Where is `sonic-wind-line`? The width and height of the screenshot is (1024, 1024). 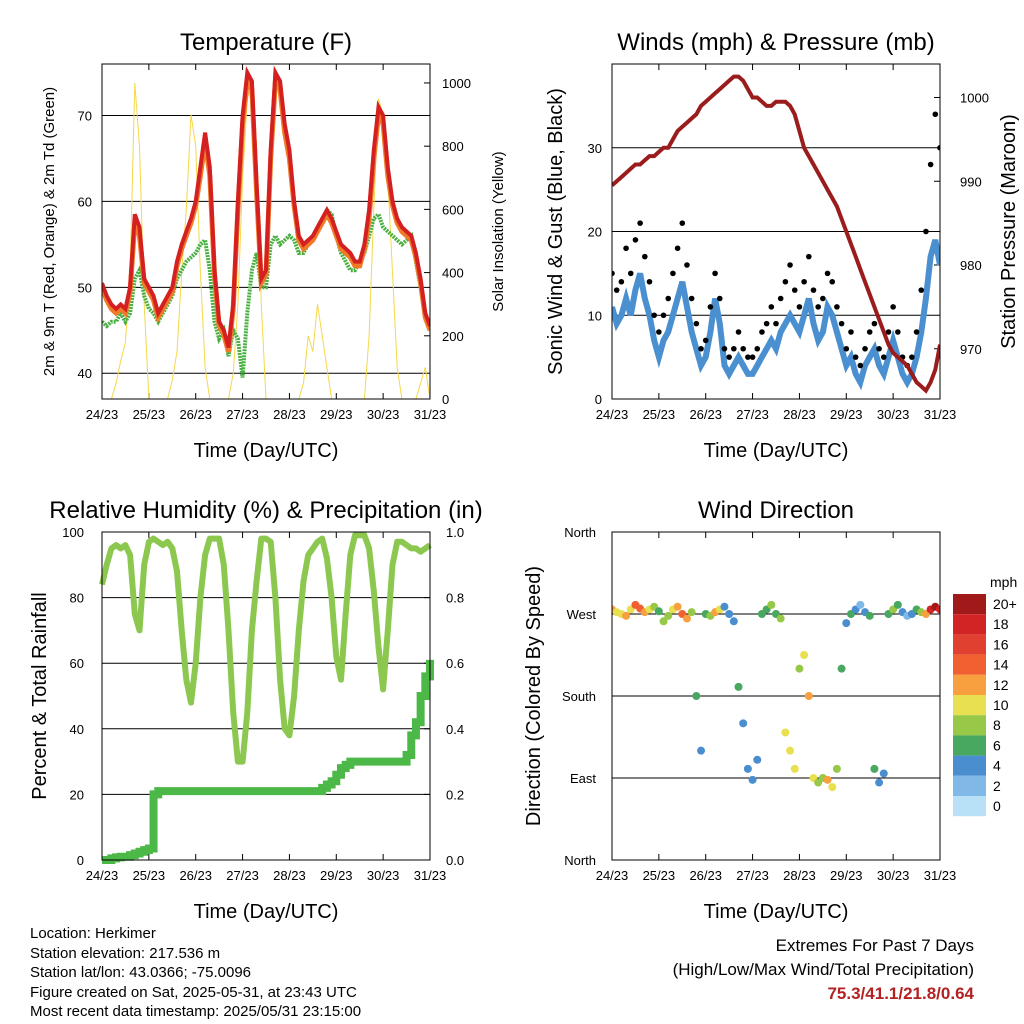 sonic-wind-line is located at coordinates (776, 315).